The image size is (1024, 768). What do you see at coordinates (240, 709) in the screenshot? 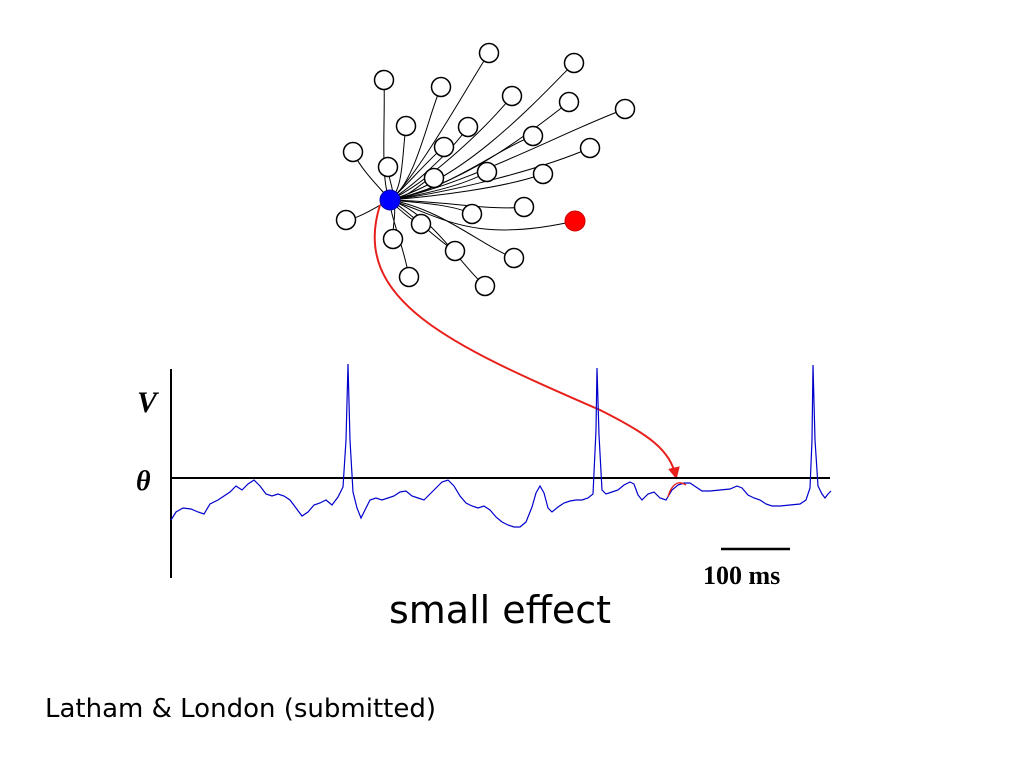
I see `citation: Latham & London (submitted)` at bounding box center [240, 709].